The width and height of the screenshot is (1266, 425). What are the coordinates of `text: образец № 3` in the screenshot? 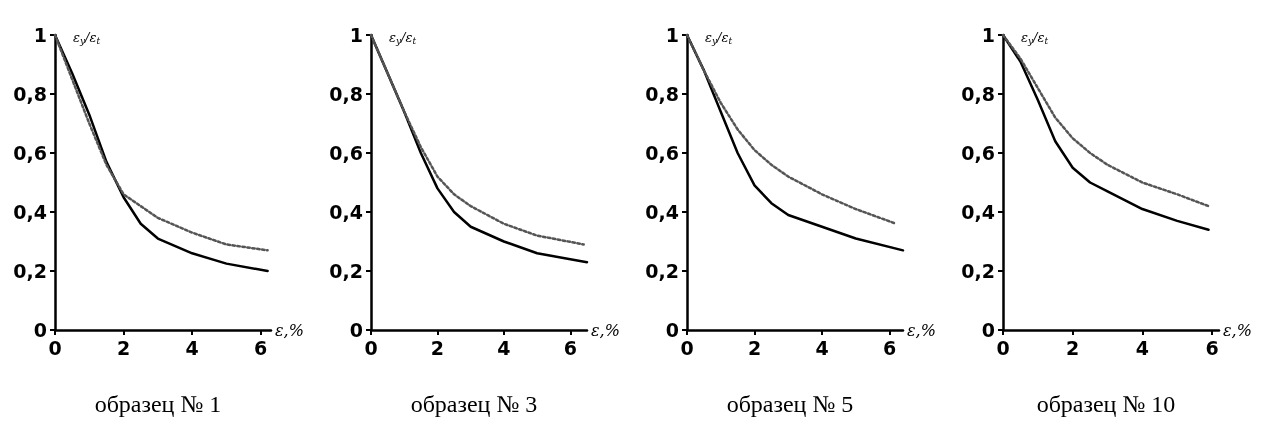 It's located at (474, 404).